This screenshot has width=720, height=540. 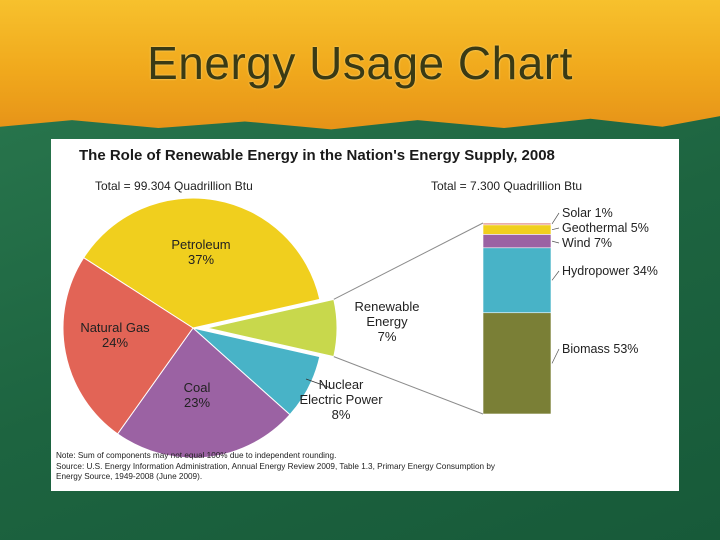 I want to click on bar-leader-biomass, so click(x=555, y=356).